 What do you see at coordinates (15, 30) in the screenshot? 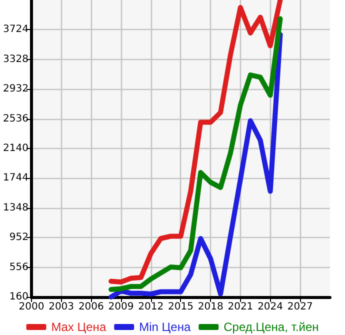
I see `y-tick-label: 3724` at bounding box center [15, 30].